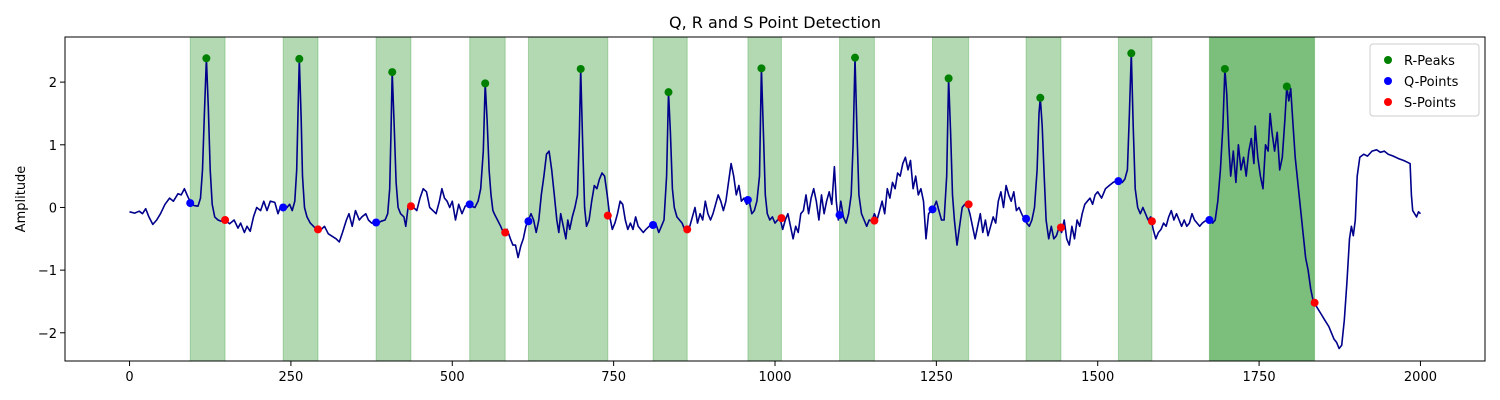  I want to click on x-tick-label-750: 750, so click(613, 377).